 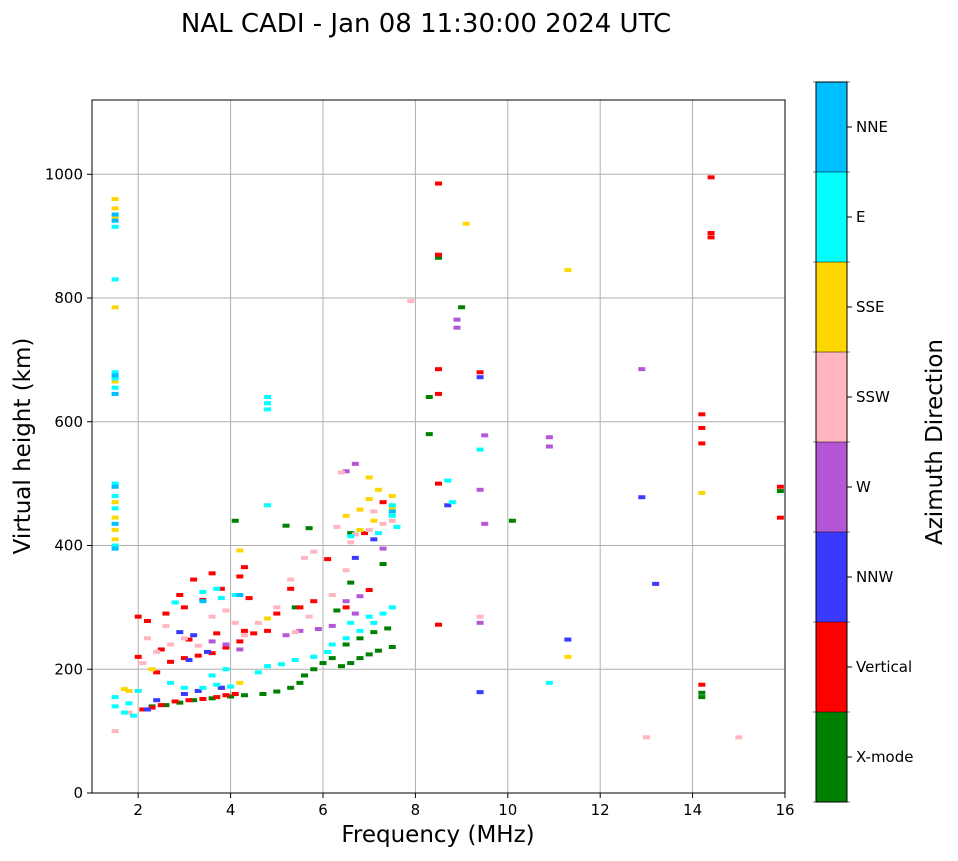 What do you see at coordinates (831, 307) in the screenshot?
I see `colorbar-swatch-sse` at bounding box center [831, 307].